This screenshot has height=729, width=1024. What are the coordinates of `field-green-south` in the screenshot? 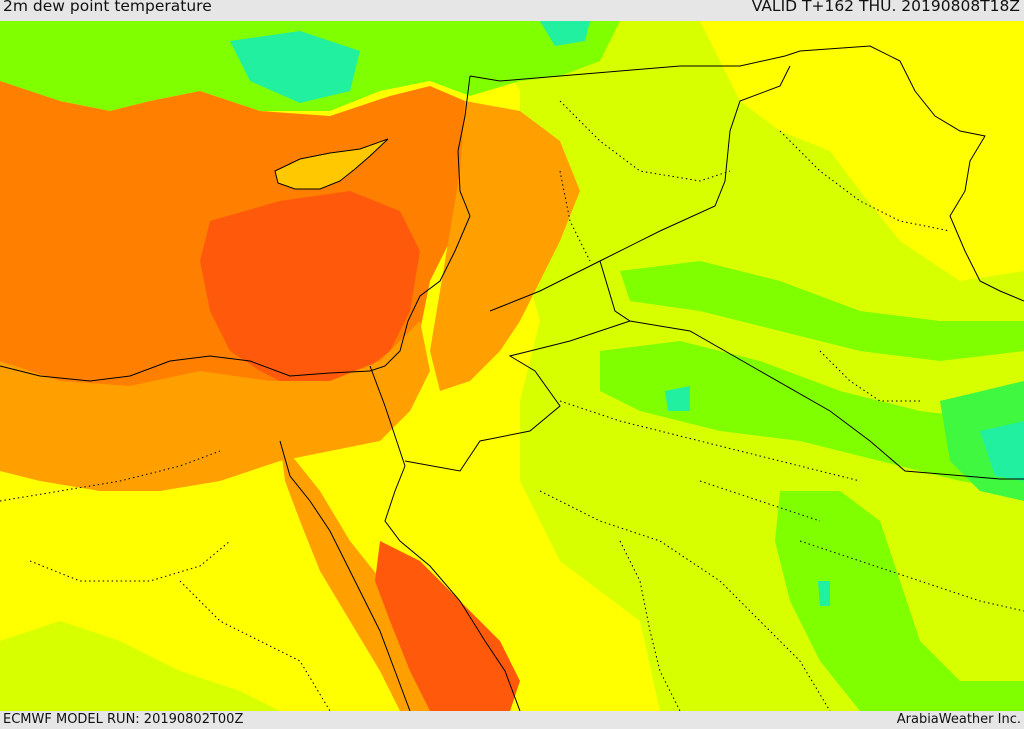 It's located at (899, 601).